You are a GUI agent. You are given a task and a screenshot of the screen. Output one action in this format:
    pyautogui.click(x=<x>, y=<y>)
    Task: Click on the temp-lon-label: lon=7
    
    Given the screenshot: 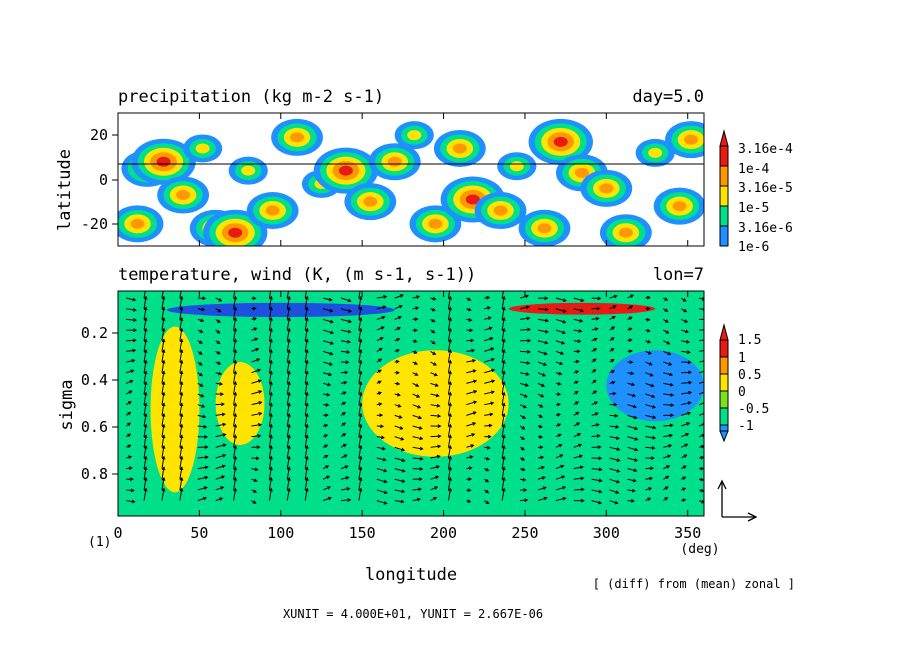 What is the action you would take?
    pyautogui.click(x=678, y=275)
    